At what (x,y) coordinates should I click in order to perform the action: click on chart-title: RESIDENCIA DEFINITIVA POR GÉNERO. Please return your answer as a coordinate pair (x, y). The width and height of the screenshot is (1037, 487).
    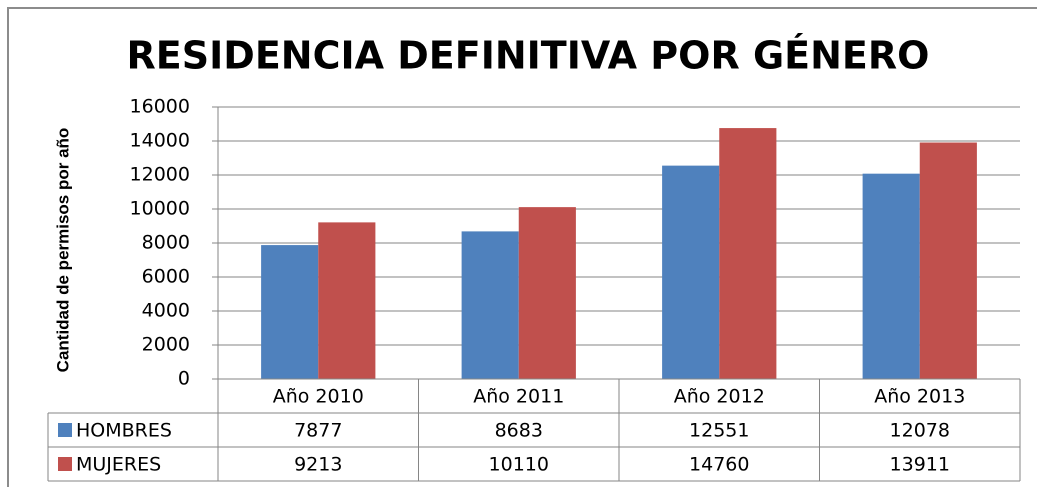
    Looking at the image, I should click on (528, 56).